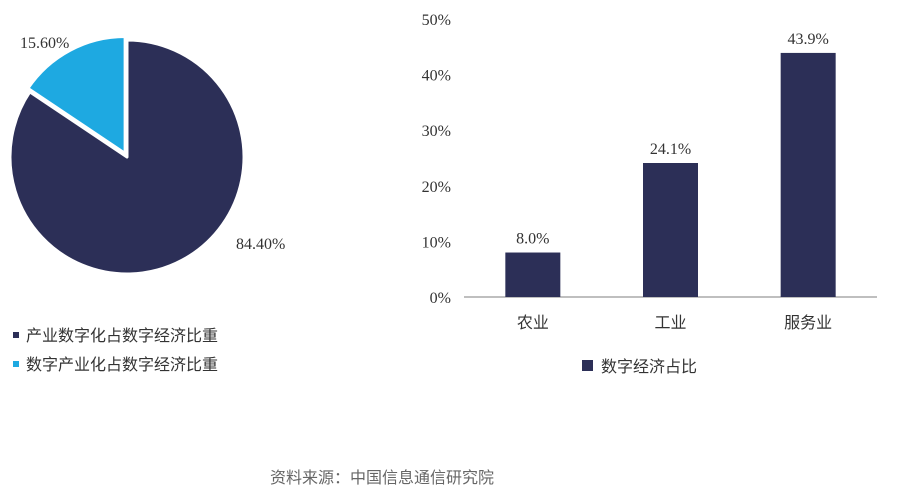 This screenshot has width=902, height=498. Describe the element at coordinates (436, 131) in the screenshot. I see `bar-y-tick-label: 30%` at that location.